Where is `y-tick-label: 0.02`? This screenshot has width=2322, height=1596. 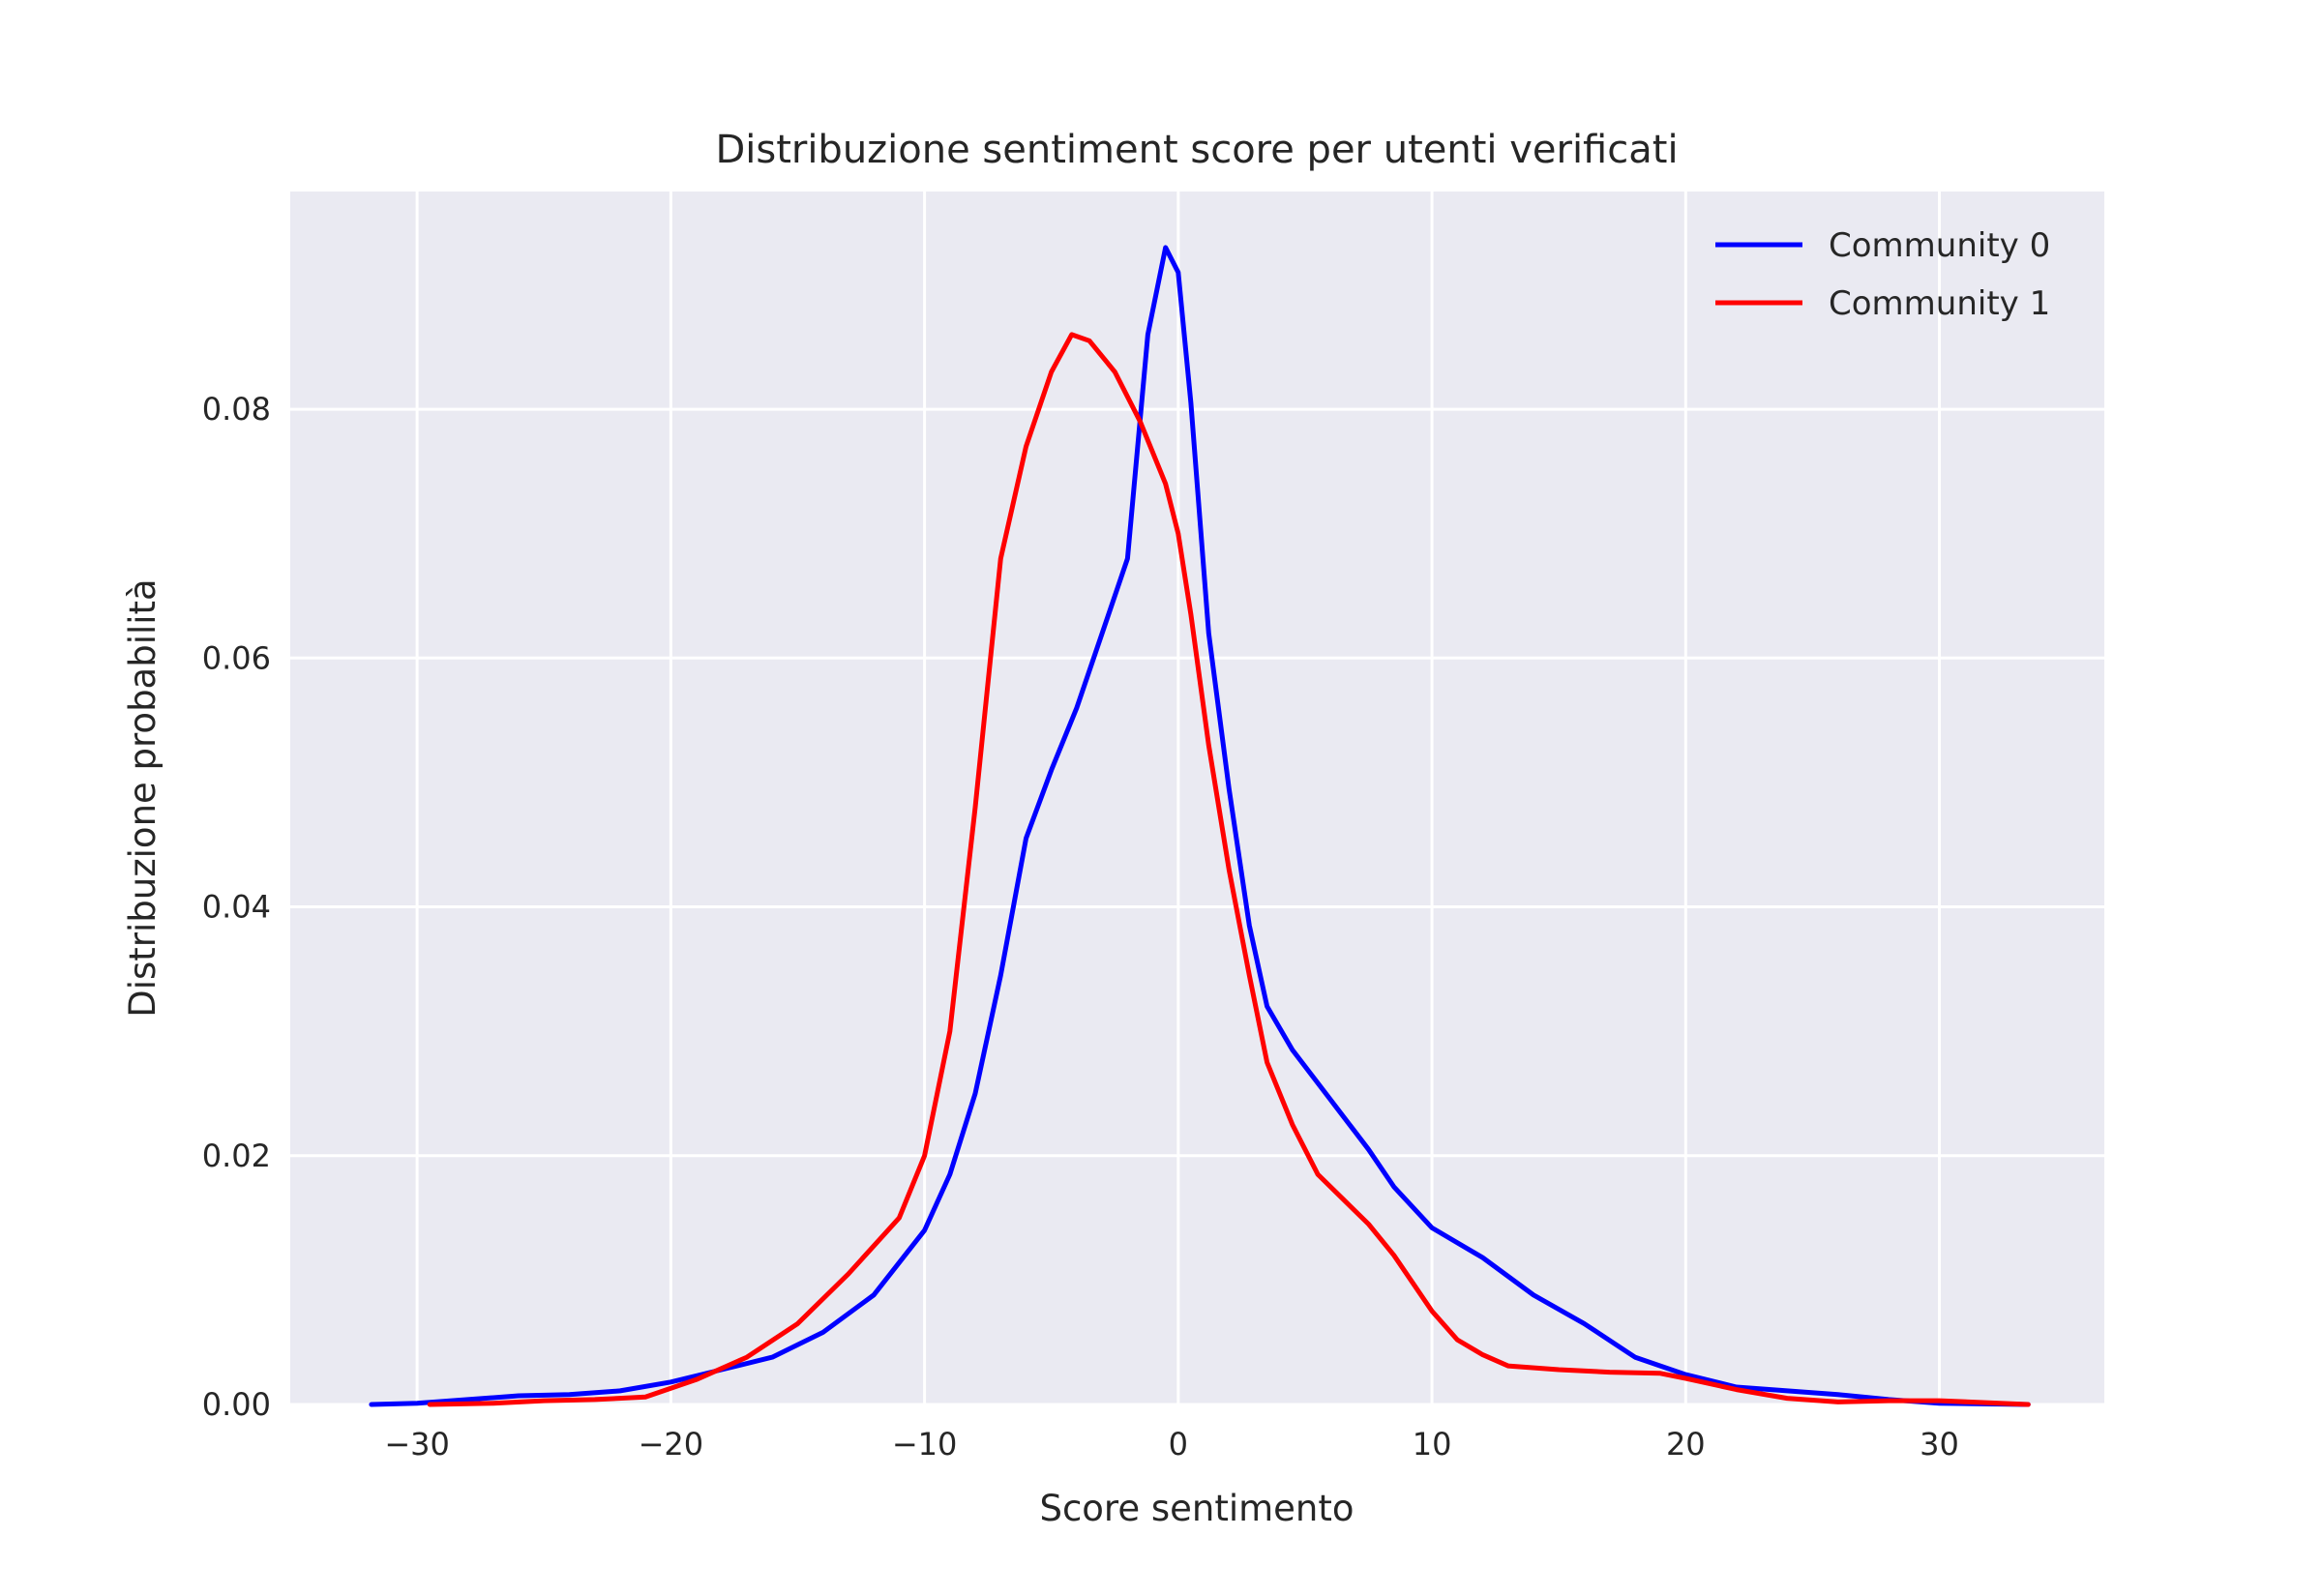
y-tick-label: 0.02 is located at coordinates (236, 1156).